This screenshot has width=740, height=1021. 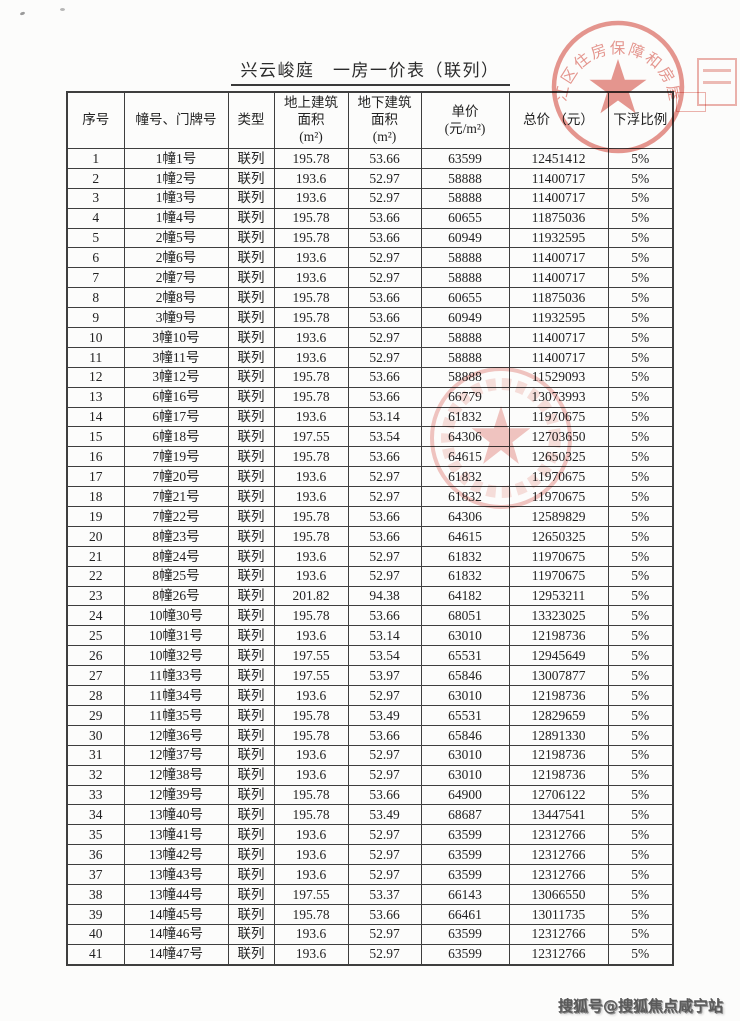 I want to click on table-cell: 1, so click(x=95, y=158).